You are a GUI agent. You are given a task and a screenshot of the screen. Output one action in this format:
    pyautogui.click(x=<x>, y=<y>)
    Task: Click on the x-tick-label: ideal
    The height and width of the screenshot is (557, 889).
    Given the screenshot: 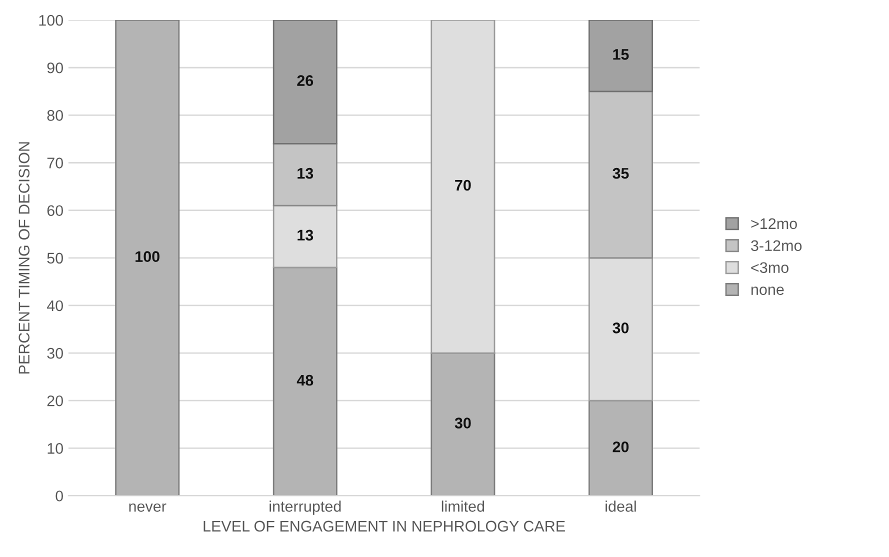 What is the action you would take?
    pyautogui.click(x=621, y=506)
    